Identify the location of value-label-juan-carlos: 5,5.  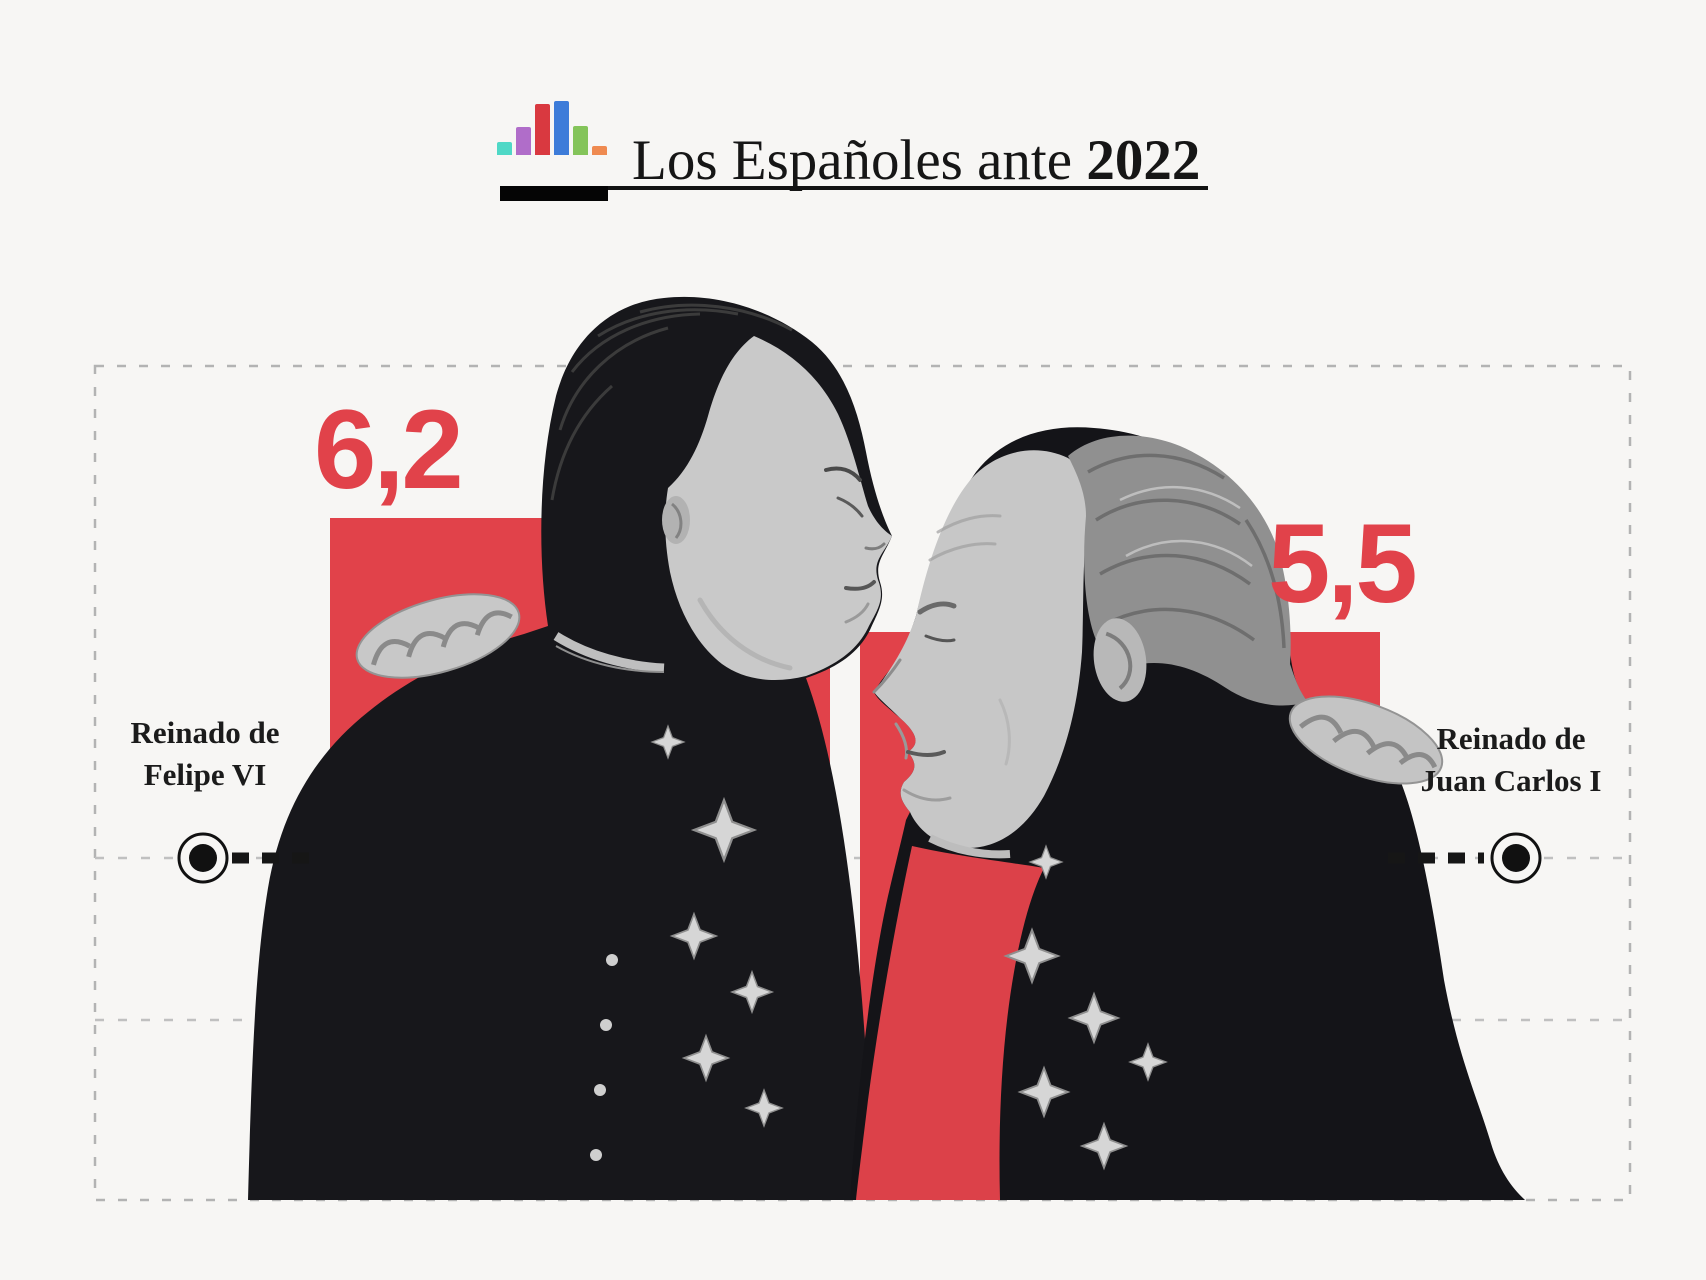
(1343, 563).